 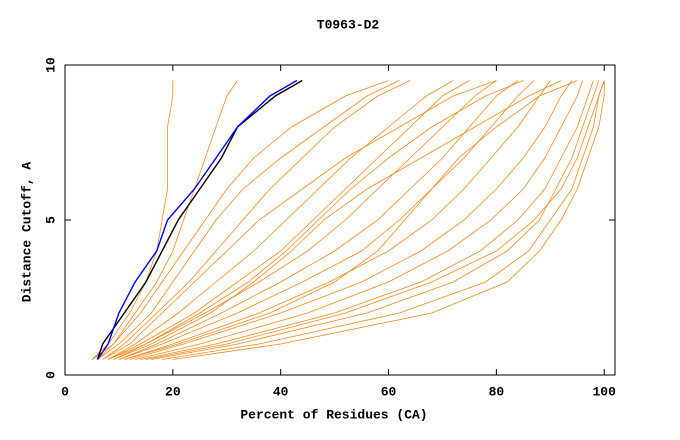 I want to click on x-tick-label: 80, so click(x=497, y=391).